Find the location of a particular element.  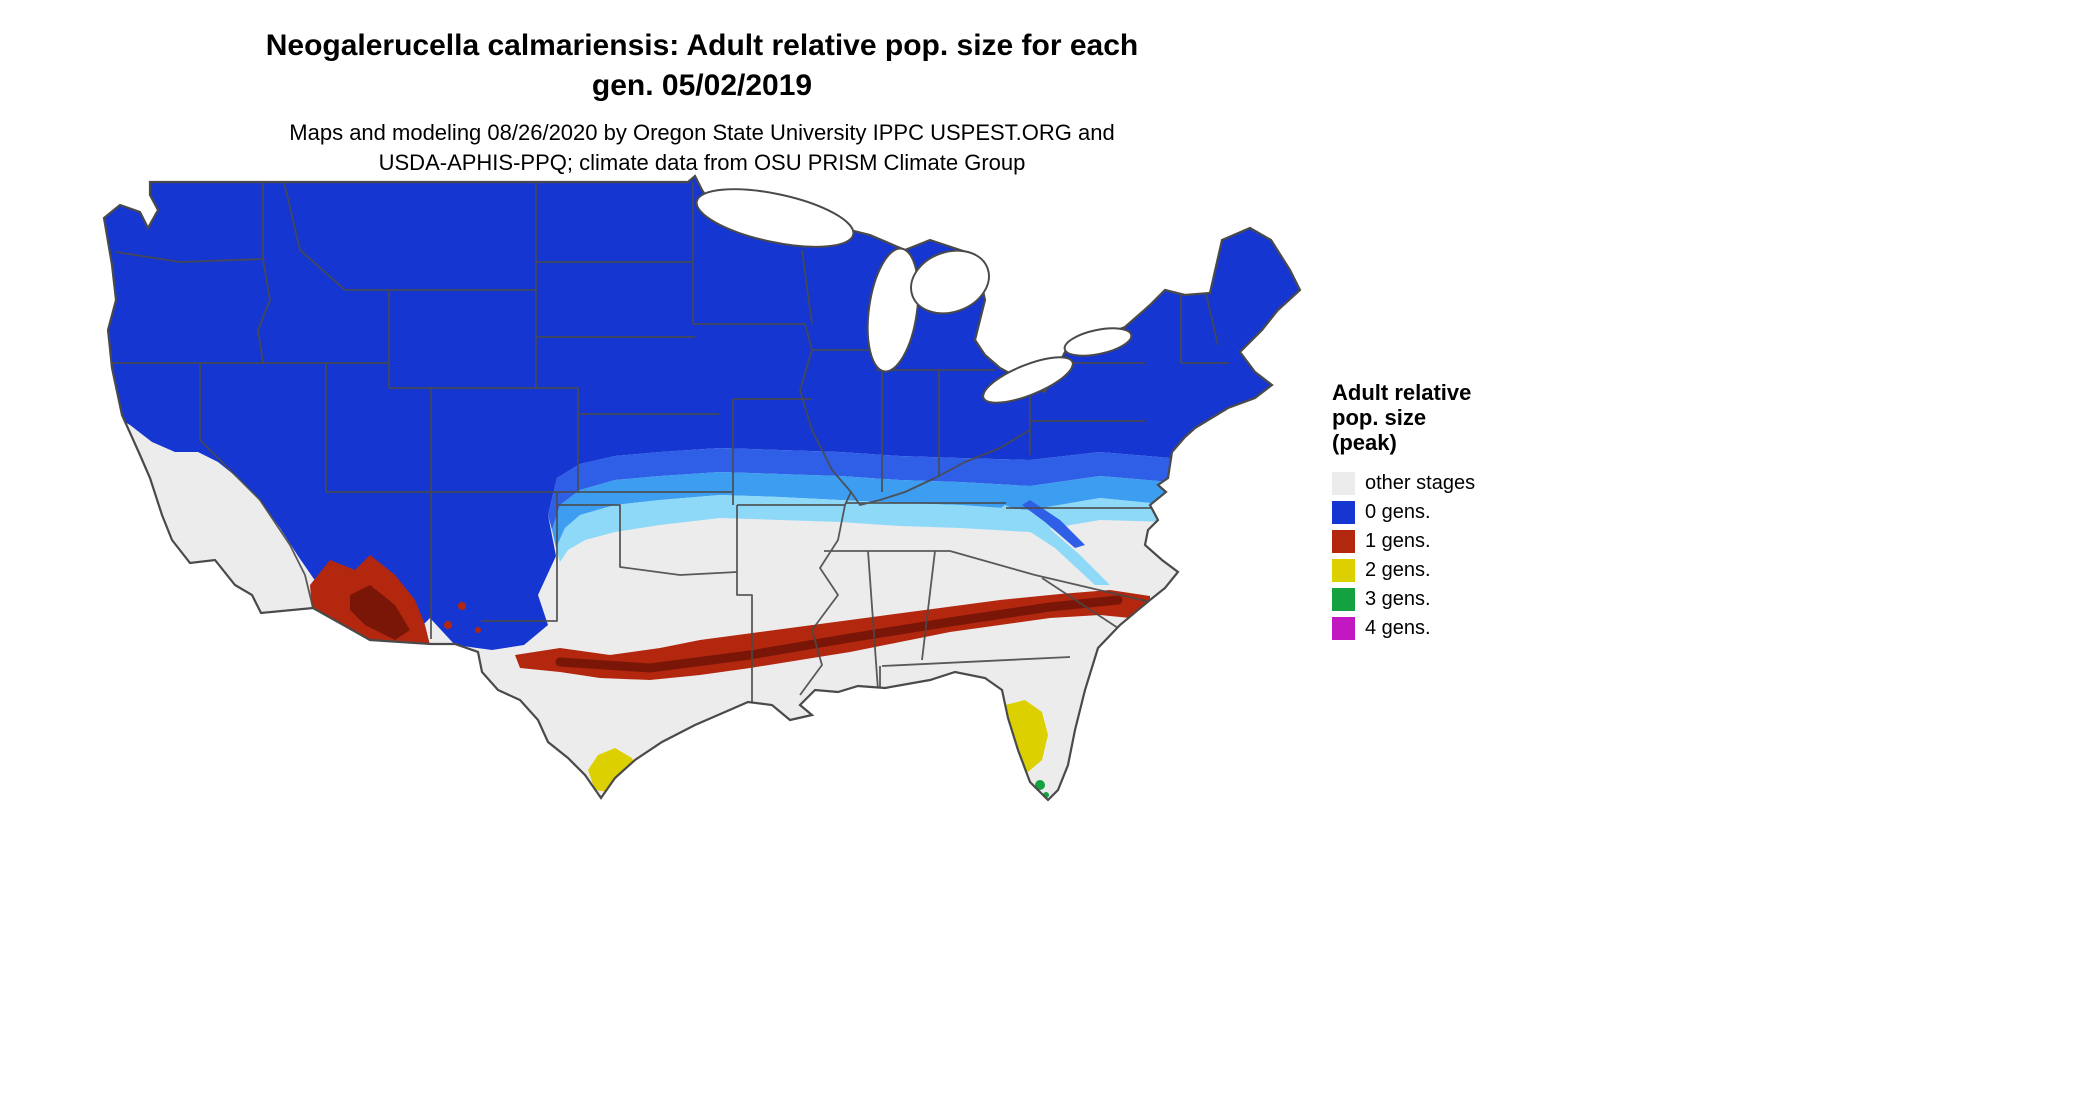

legend-swatch-0-gens is located at coordinates (1343, 512).